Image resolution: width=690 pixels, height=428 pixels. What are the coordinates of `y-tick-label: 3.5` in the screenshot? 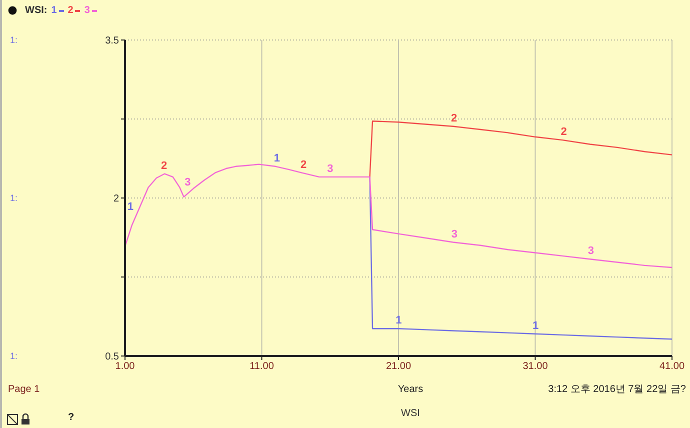 It's located at (112, 41).